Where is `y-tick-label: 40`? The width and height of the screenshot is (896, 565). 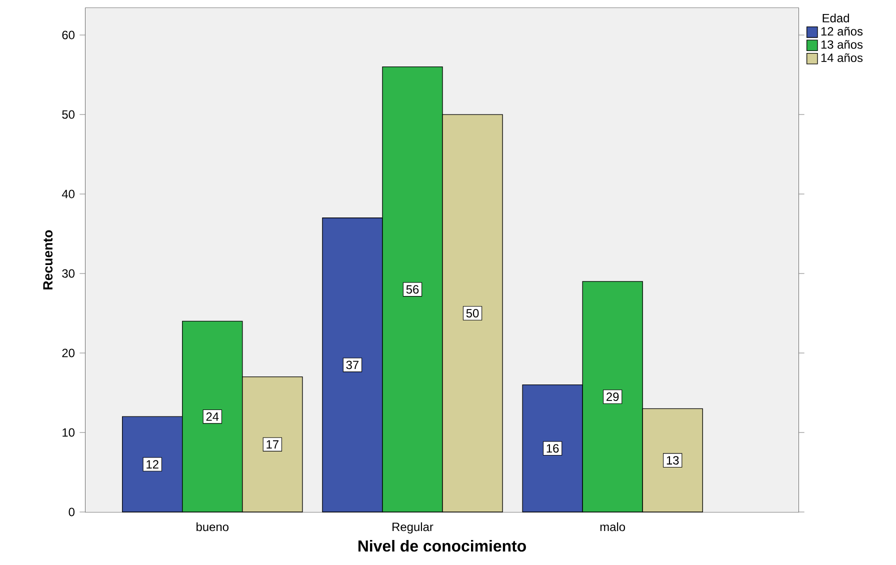 y-tick-label: 40 is located at coordinates (68, 194).